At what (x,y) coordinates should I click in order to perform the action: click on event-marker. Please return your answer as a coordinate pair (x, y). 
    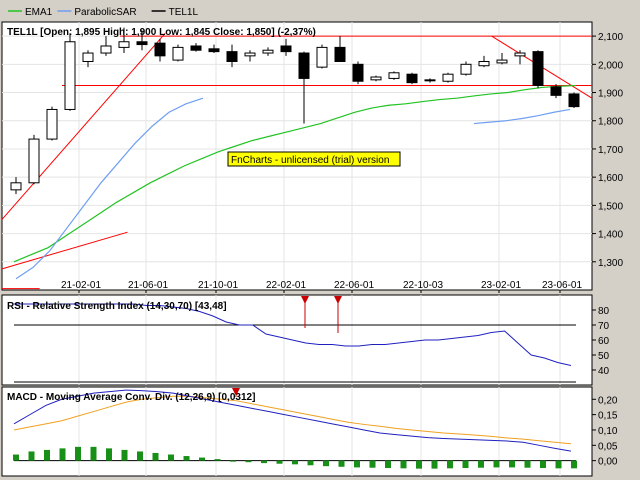
    Looking at the image, I should click on (236, 392).